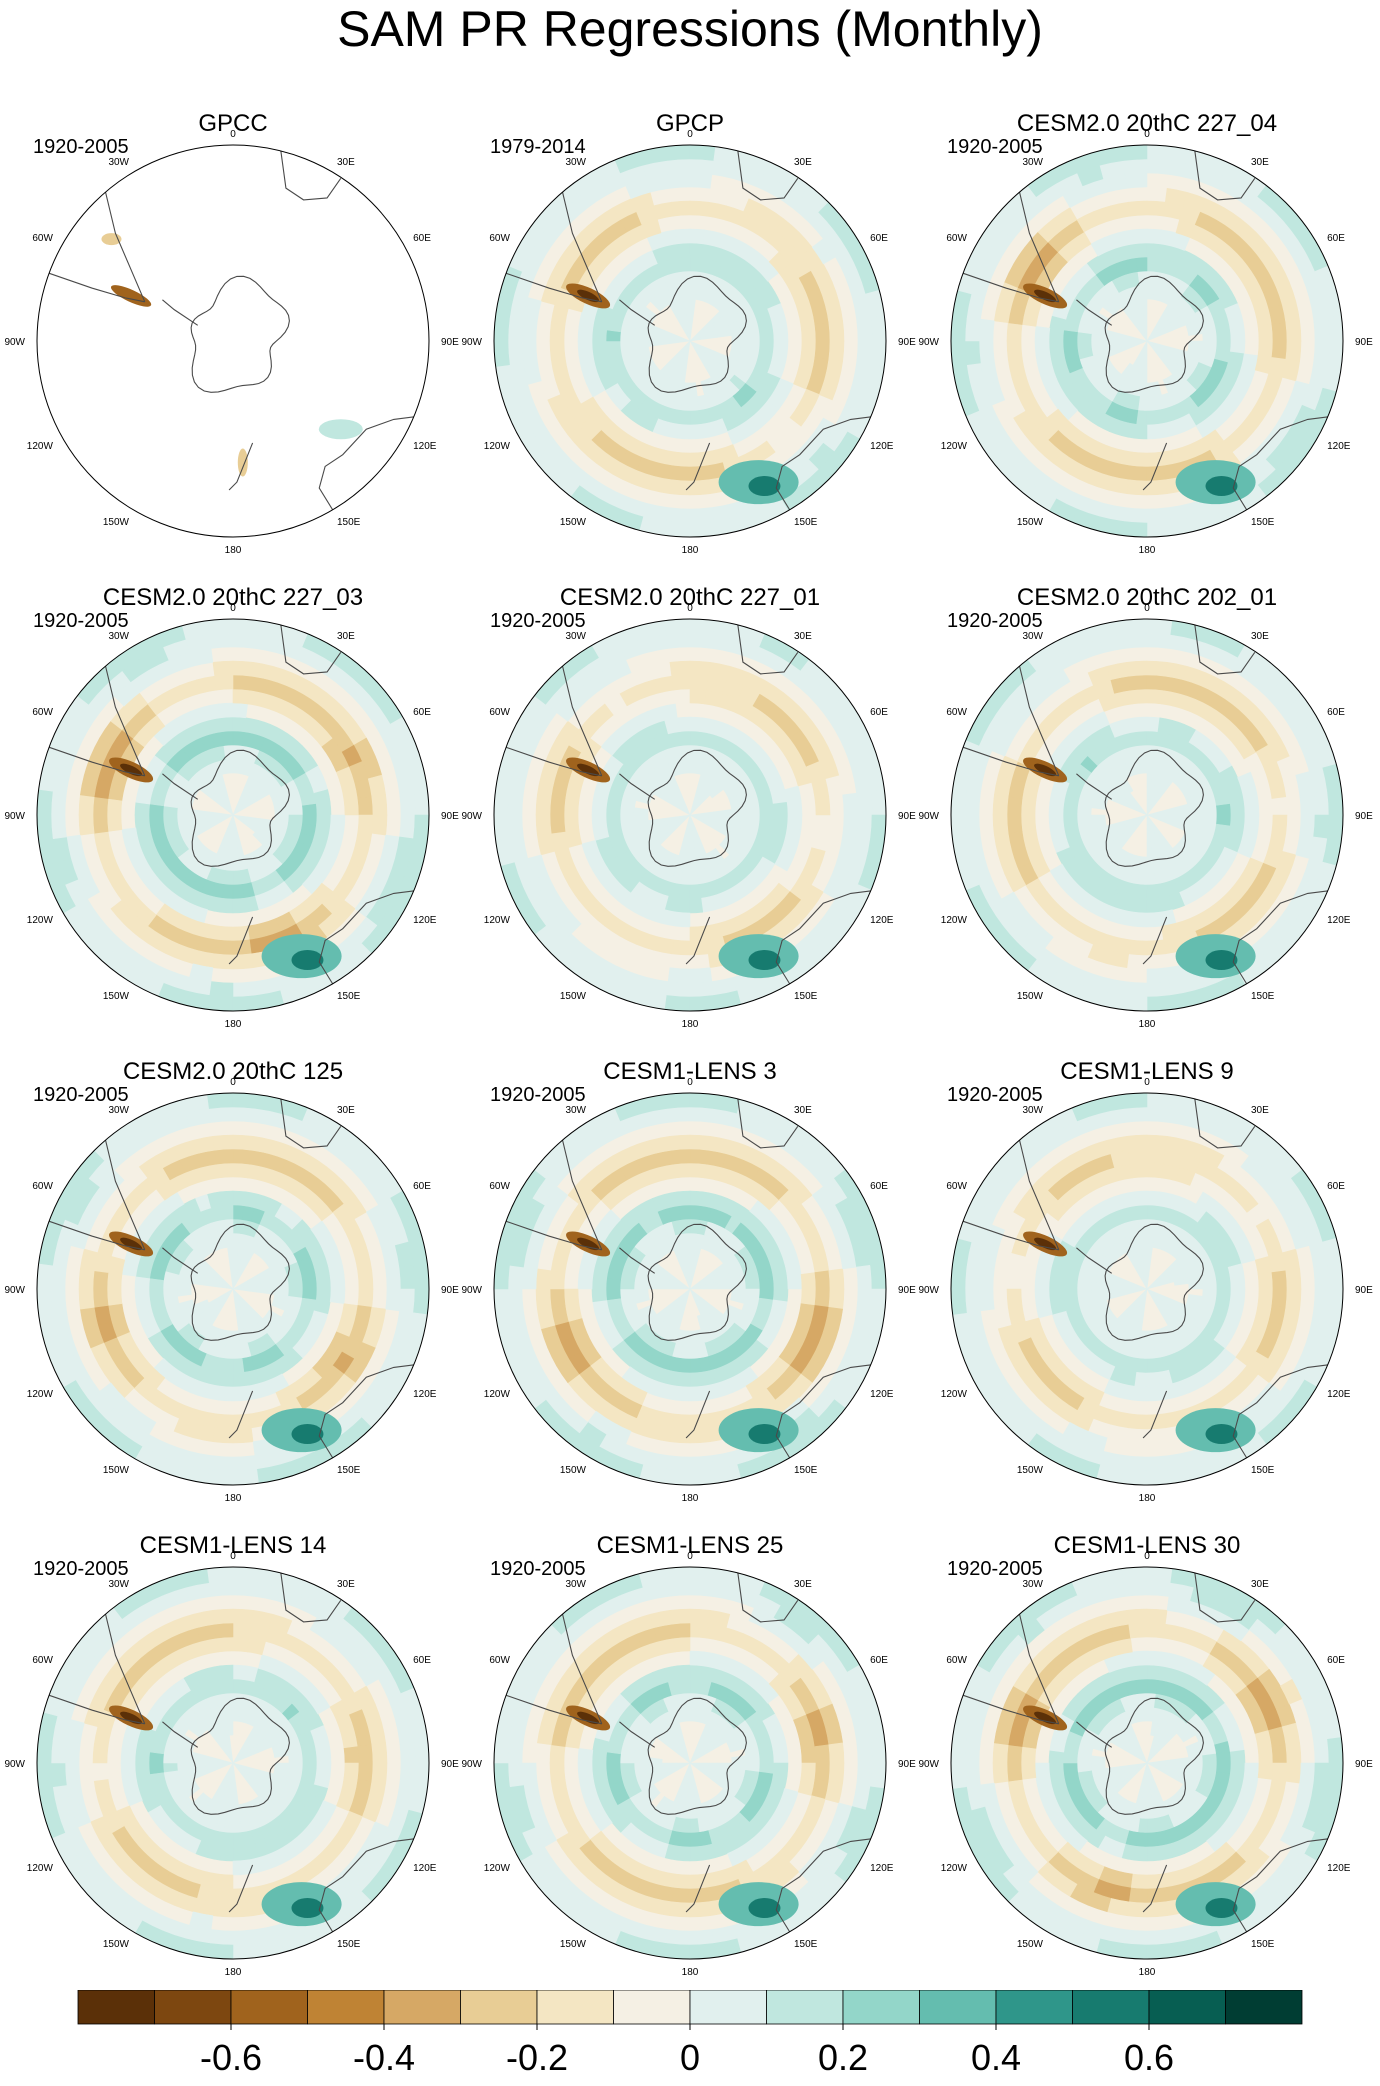 The height and width of the screenshot is (2086, 1380). What do you see at coordinates (1149, 2057) in the screenshot?
I see `colorbar-tick-label: 0.6` at bounding box center [1149, 2057].